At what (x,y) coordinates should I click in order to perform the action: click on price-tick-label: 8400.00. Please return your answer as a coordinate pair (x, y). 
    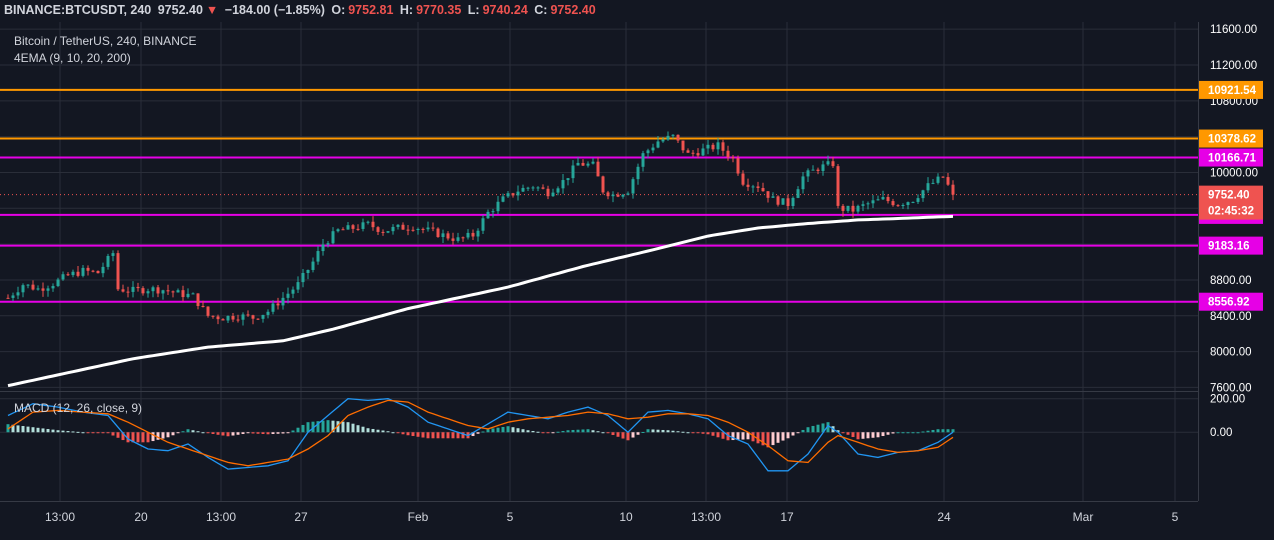
    Looking at the image, I should click on (1231, 317).